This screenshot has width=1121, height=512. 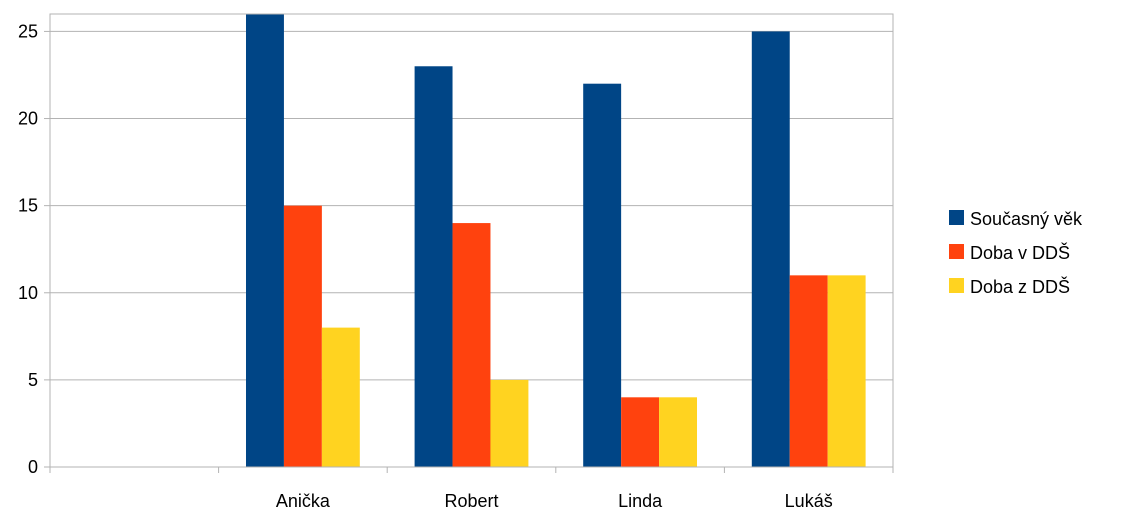 I want to click on legend-label-2: Doba z DDŠ, so click(x=1020, y=286).